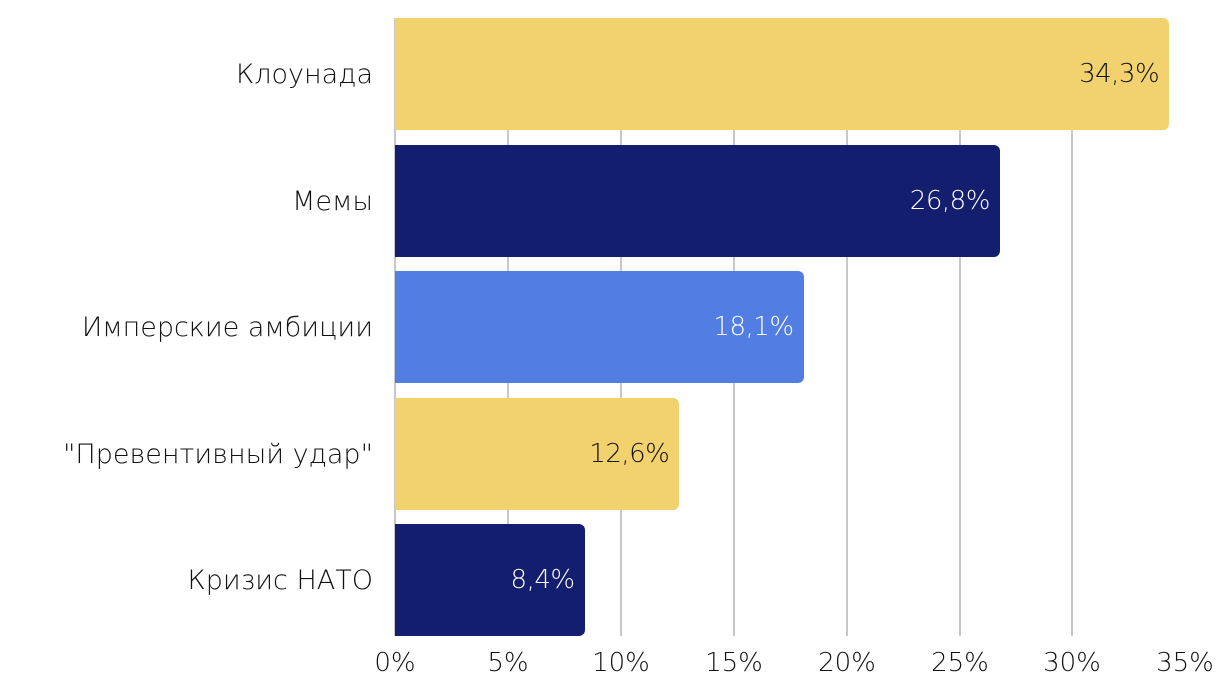 The height and width of the screenshot is (694, 1216). I want to click on bar-value-label: 12,6%, so click(629, 454).